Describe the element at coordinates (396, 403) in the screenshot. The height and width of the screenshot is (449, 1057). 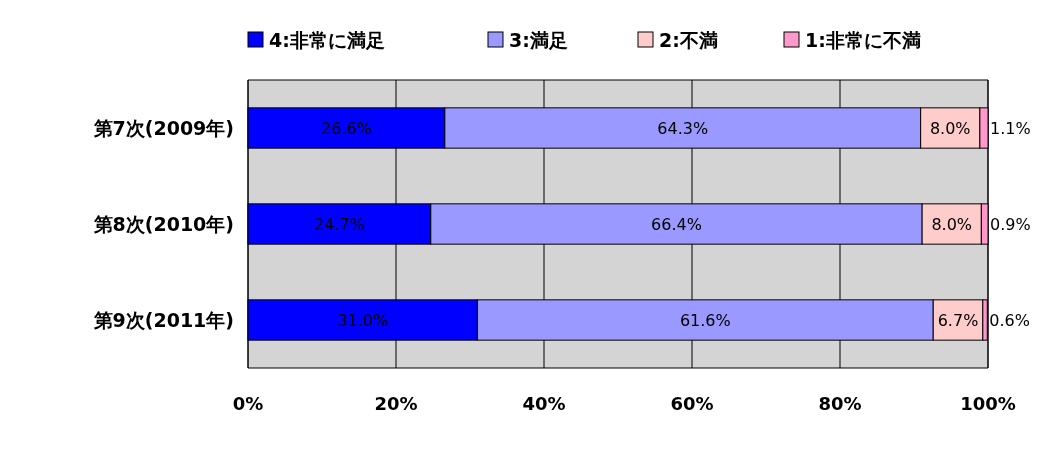
I see `x-tick-label: 20%` at that location.